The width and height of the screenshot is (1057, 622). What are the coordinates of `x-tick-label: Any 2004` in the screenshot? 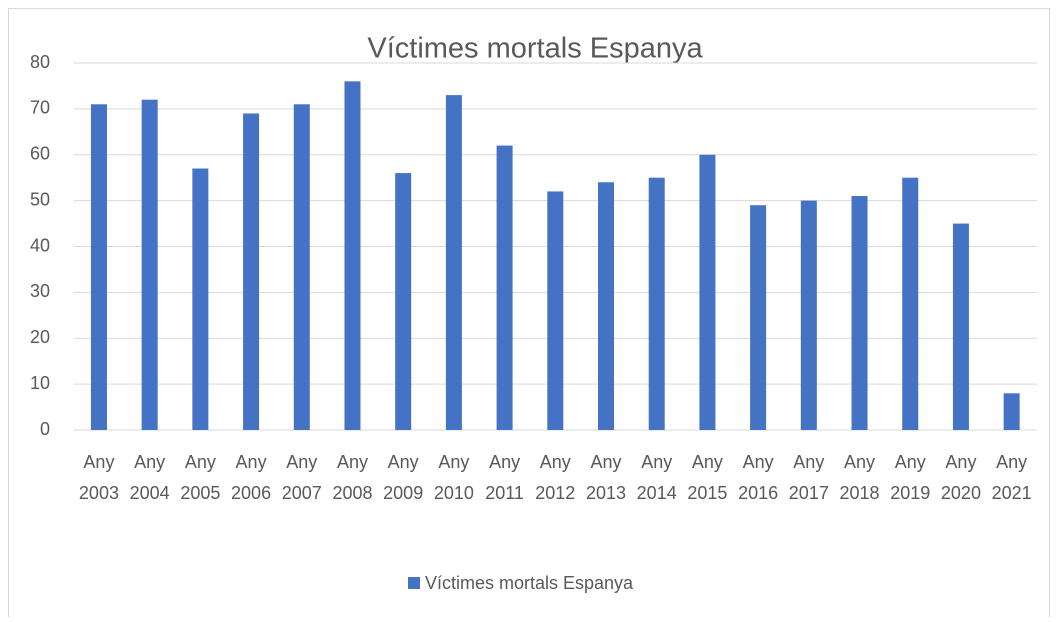 It's located at (150, 477).